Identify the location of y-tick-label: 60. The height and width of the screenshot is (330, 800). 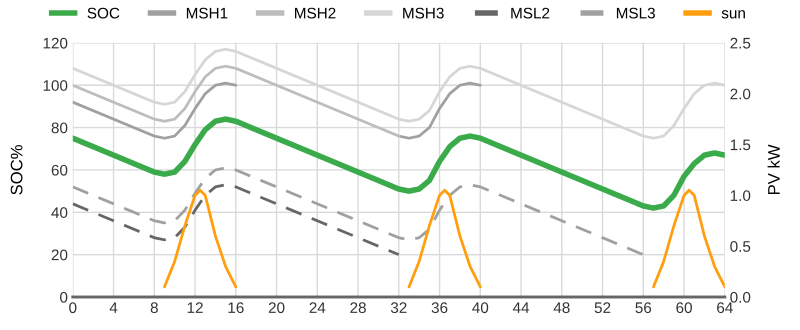
(60, 170).